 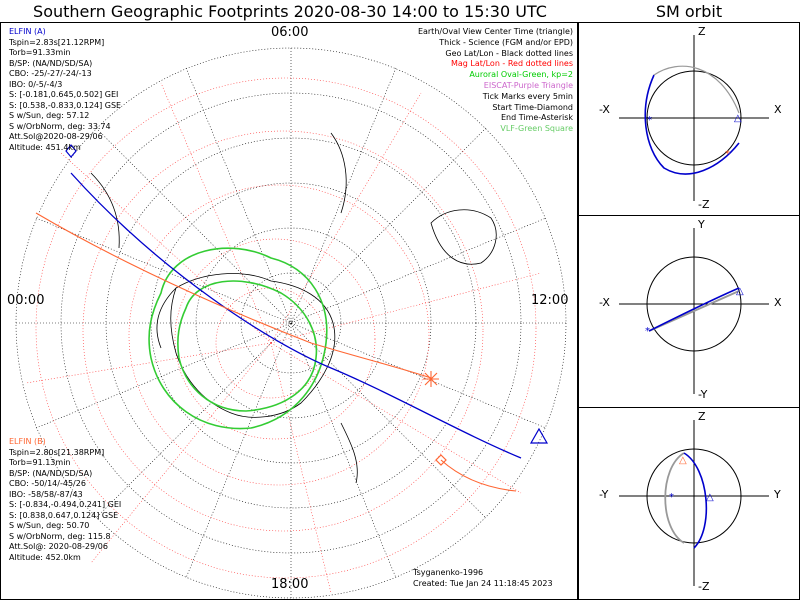 I want to click on clock-label-top: 06:00, so click(x=290, y=32).